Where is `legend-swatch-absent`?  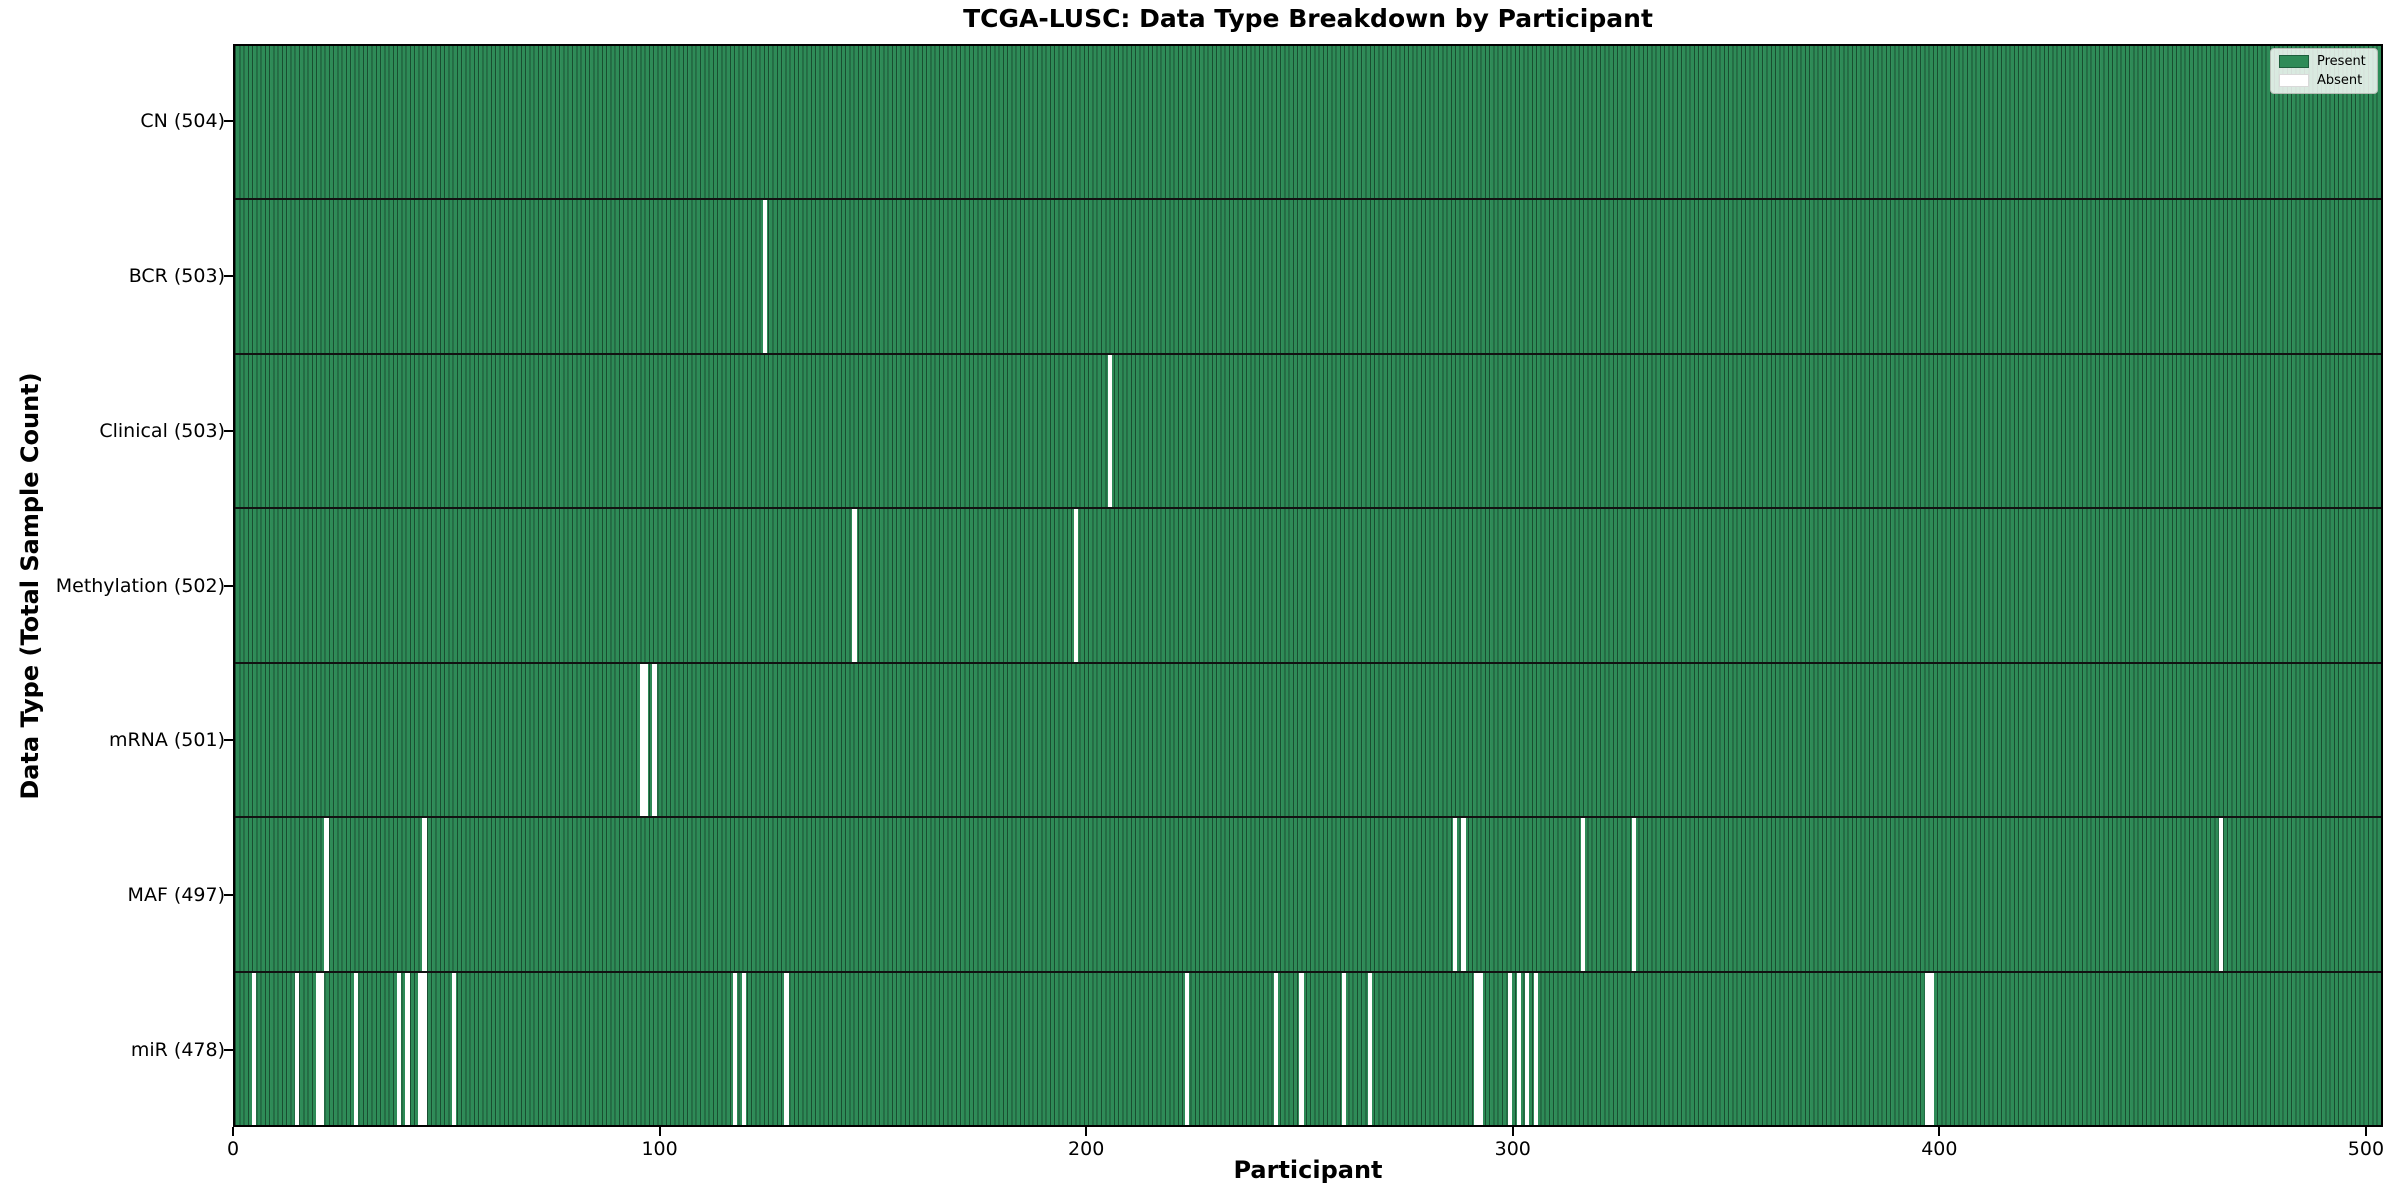
legend-swatch-absent is located at coordinates (2294, 80).